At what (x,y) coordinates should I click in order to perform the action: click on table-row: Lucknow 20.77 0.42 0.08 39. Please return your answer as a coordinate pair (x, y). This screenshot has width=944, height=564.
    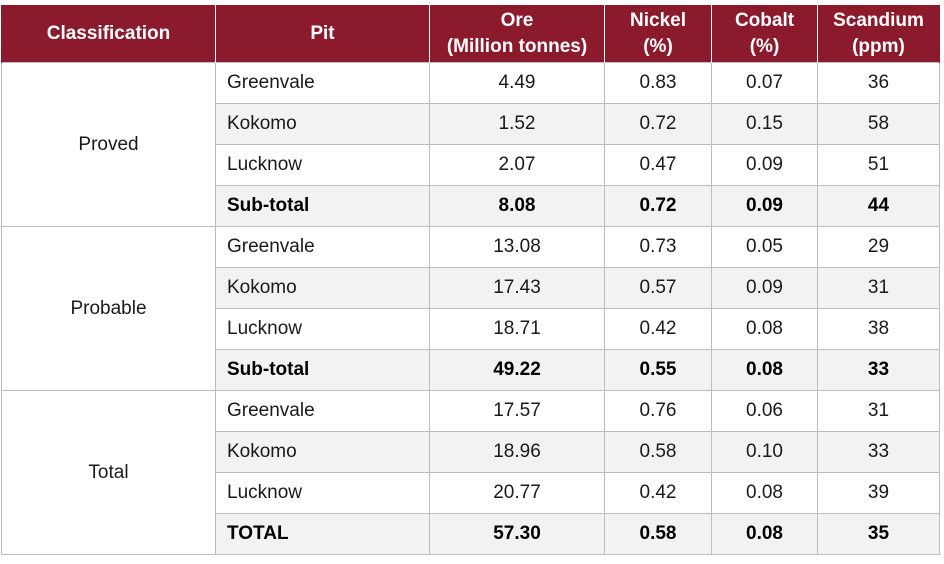
    Looking at the image, I should click on (471, 493).